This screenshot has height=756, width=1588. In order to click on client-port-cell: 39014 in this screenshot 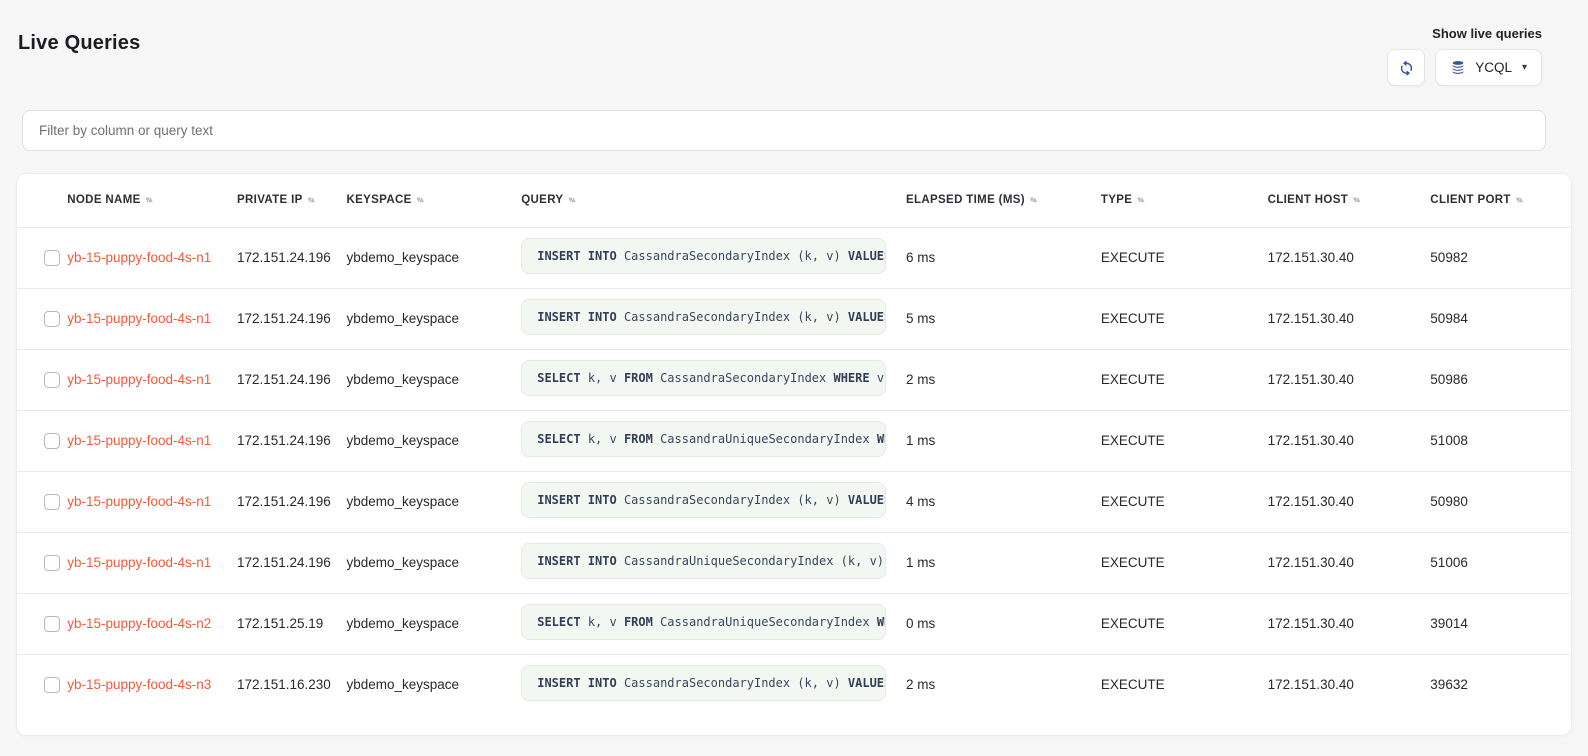, I will do `click(1500, 623)`.